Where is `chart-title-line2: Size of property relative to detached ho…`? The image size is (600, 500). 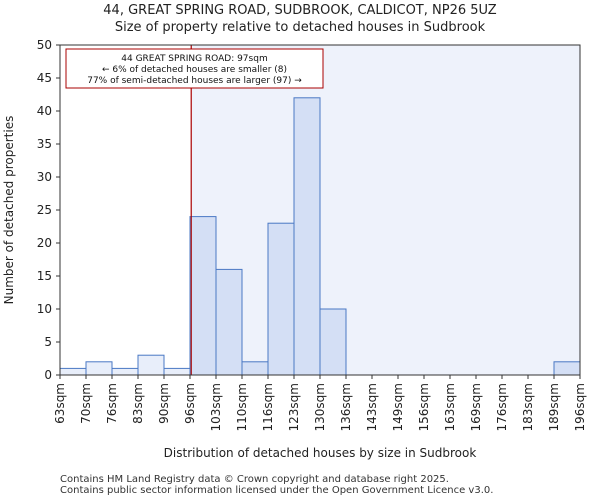
chart-title-line2: Size of property relative to detached ho… is located at coordinates (300, 27).